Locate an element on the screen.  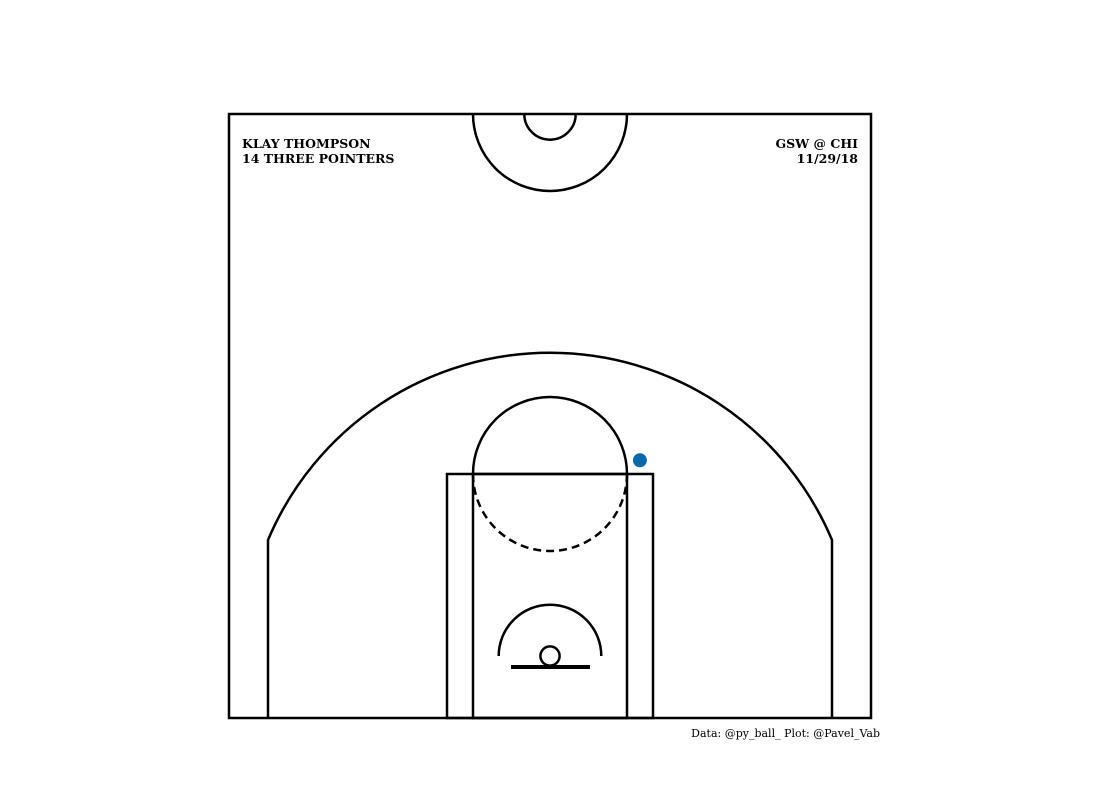
shot-marker is located at coordinates (639, 460).